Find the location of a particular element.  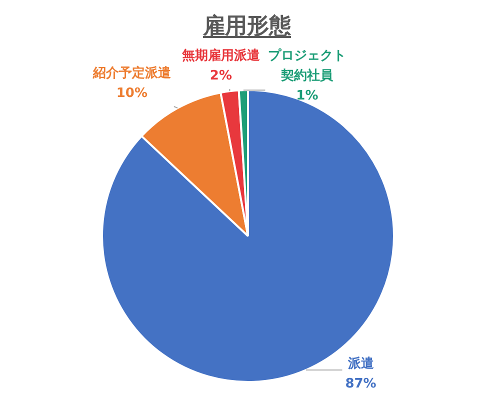

slice-label: 紹介予定派遣 is located at coordinates (132, 72).